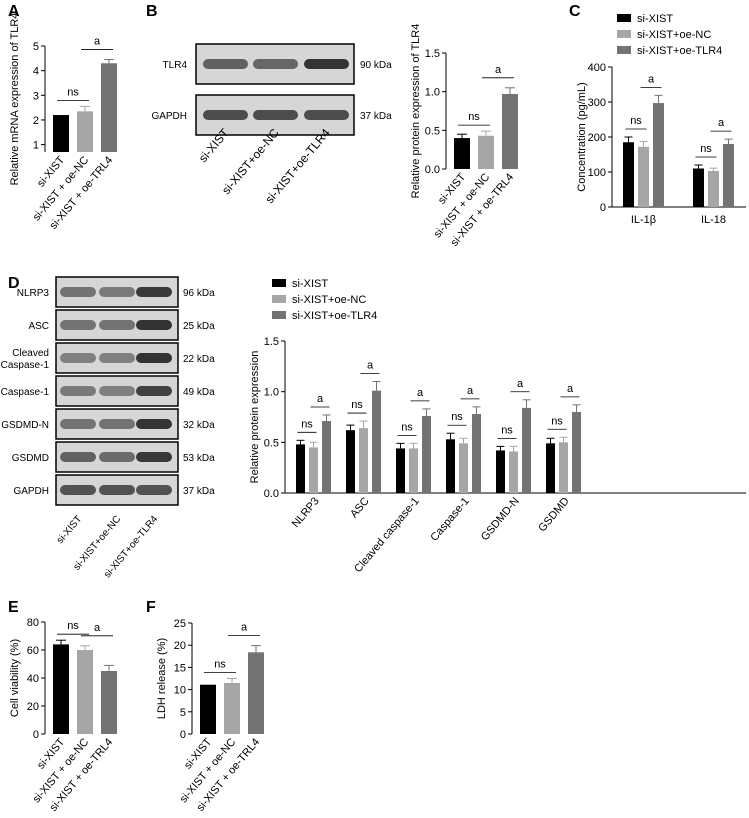 The height and width of the screenshot is (818, 749). Describe the element at coordinates (416, 111) in the screenshot. I see `chart-b-y-label: Relative protein expression of TLR4` at that location.